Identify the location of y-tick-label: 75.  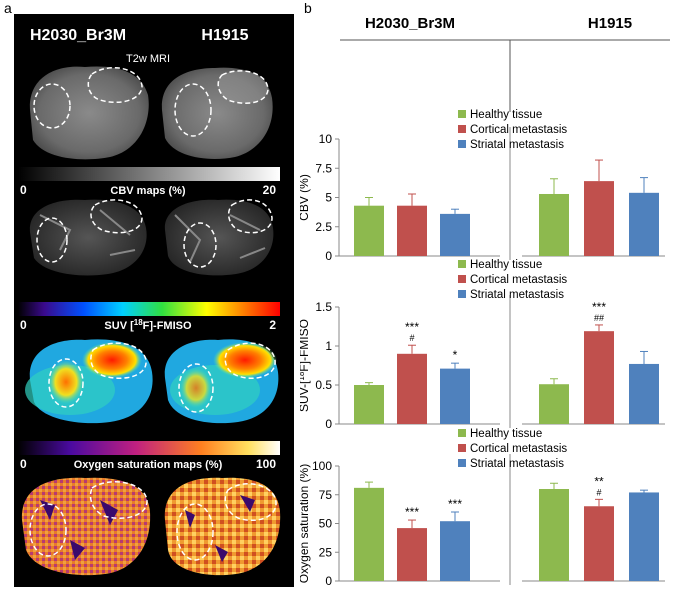
(326, 495).